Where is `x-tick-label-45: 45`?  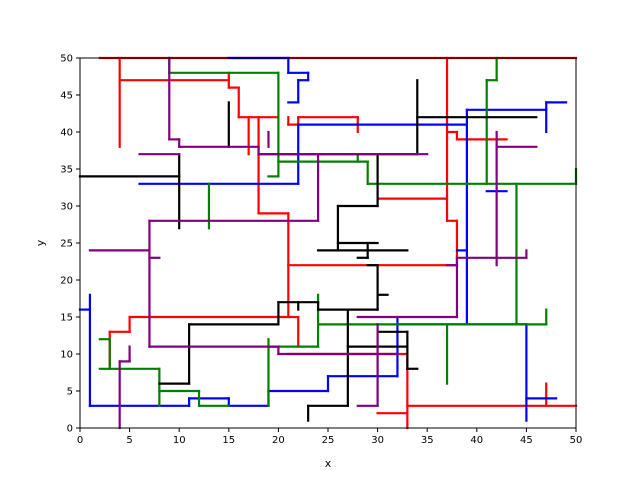 x-tick-label-45: 45 is located at coordinates (526, 440).